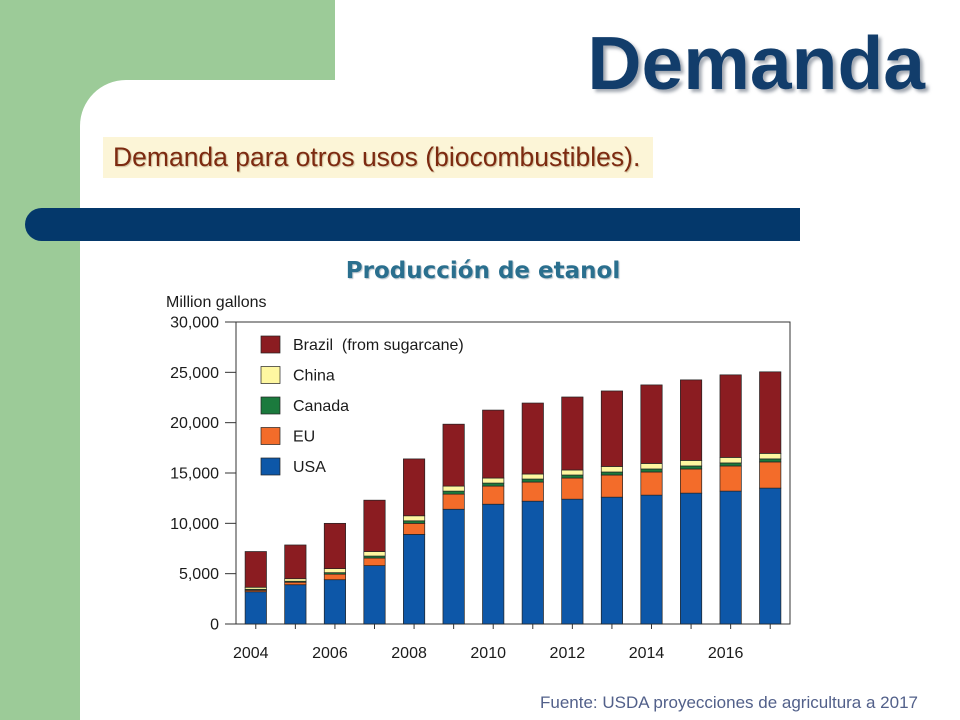  I want to click on bar-usa-2005, so click(295, 604).